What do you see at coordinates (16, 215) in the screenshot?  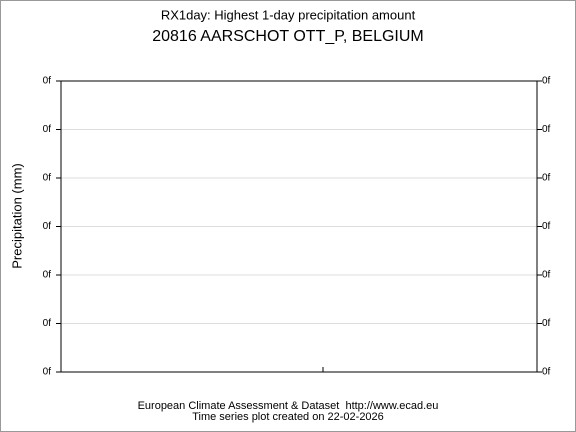 I see `y-axis-label: Precipitation (mm)` at bounding box center [16, 215].